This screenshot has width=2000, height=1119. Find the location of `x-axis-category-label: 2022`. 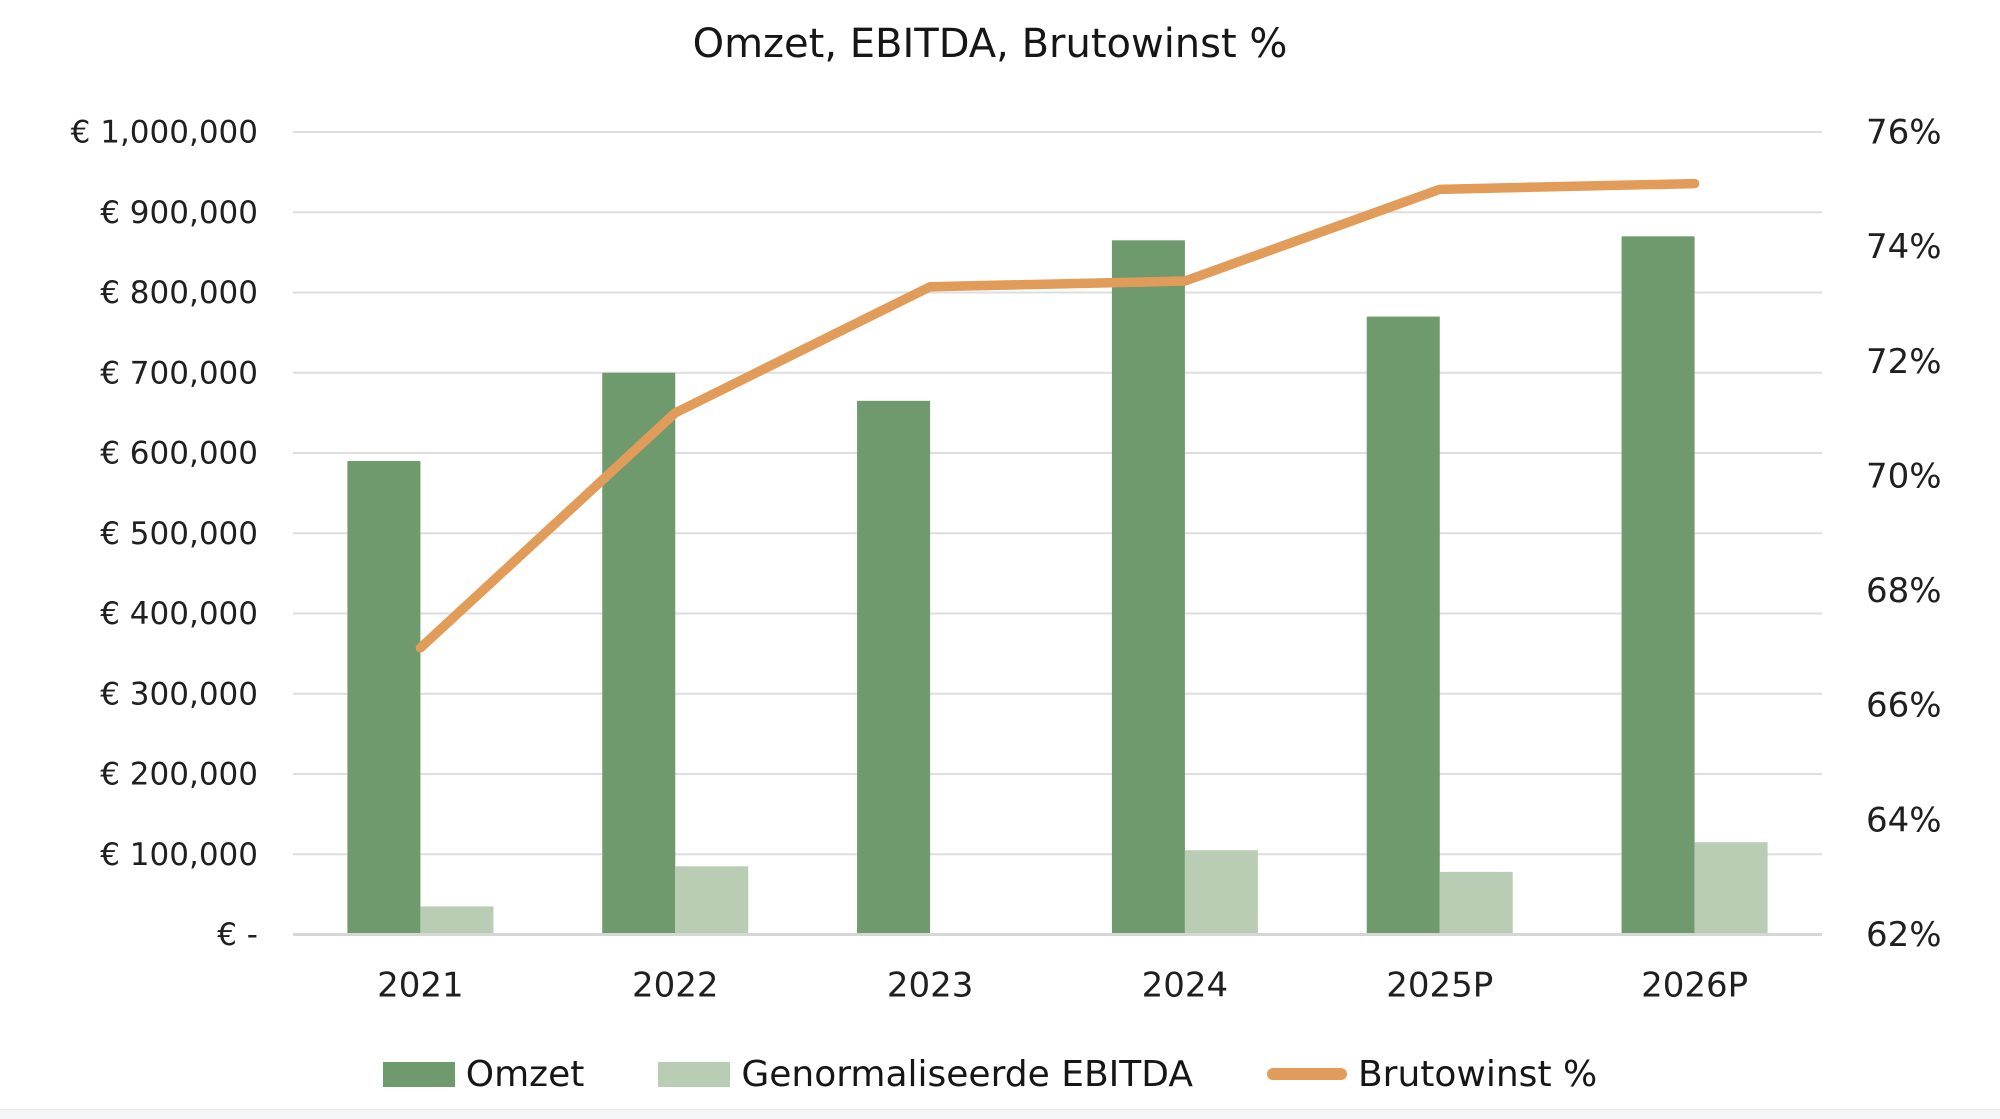

x-axis-category-label: 2022 is located at coordinates (675, 986).